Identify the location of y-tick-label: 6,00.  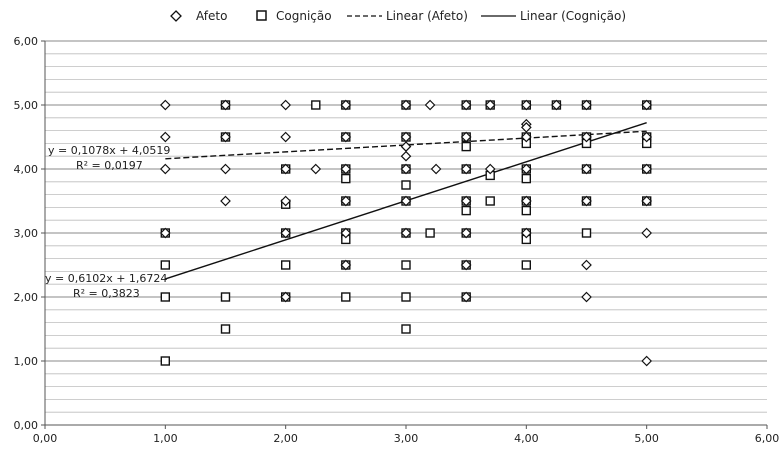
(26, 41).